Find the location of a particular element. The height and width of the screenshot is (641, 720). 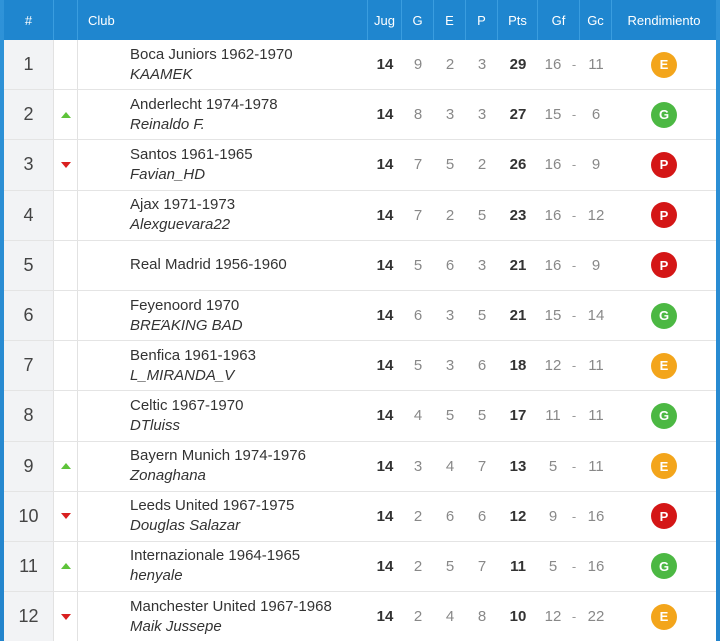

position-cell: 7 is located at coordinates (29, 366).